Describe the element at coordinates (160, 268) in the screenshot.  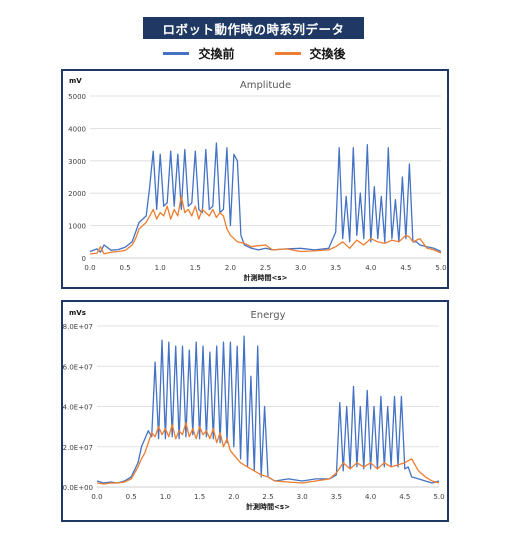
I see `amplitude-x-tick-label: 1.0` at that location.